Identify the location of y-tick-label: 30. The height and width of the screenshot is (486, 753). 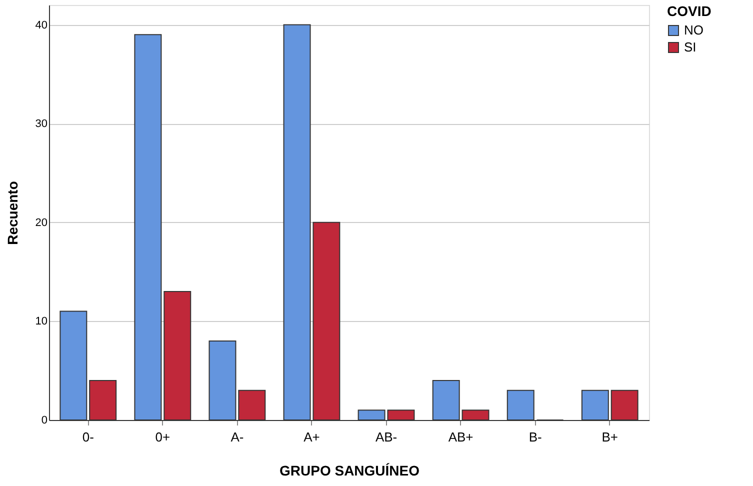
(41, 124).